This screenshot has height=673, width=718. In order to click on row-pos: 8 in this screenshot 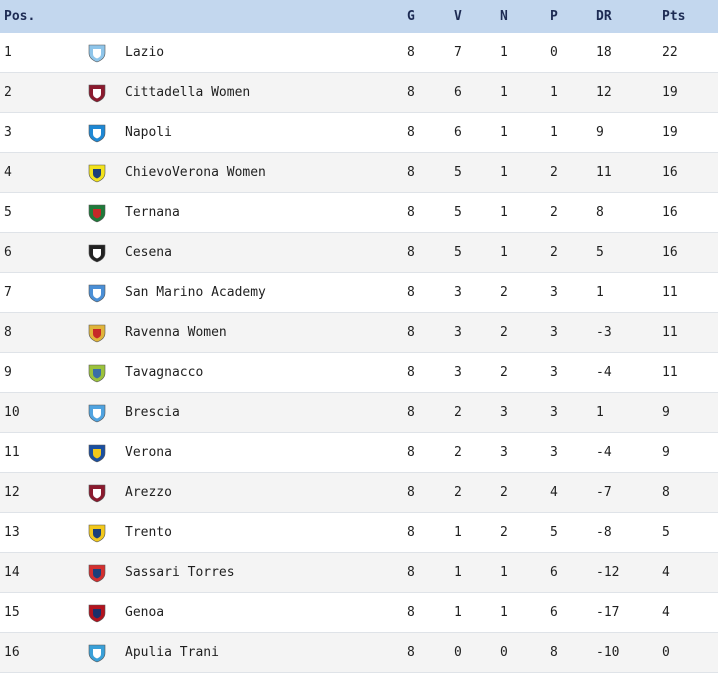, I will do `click(8, 332)`.